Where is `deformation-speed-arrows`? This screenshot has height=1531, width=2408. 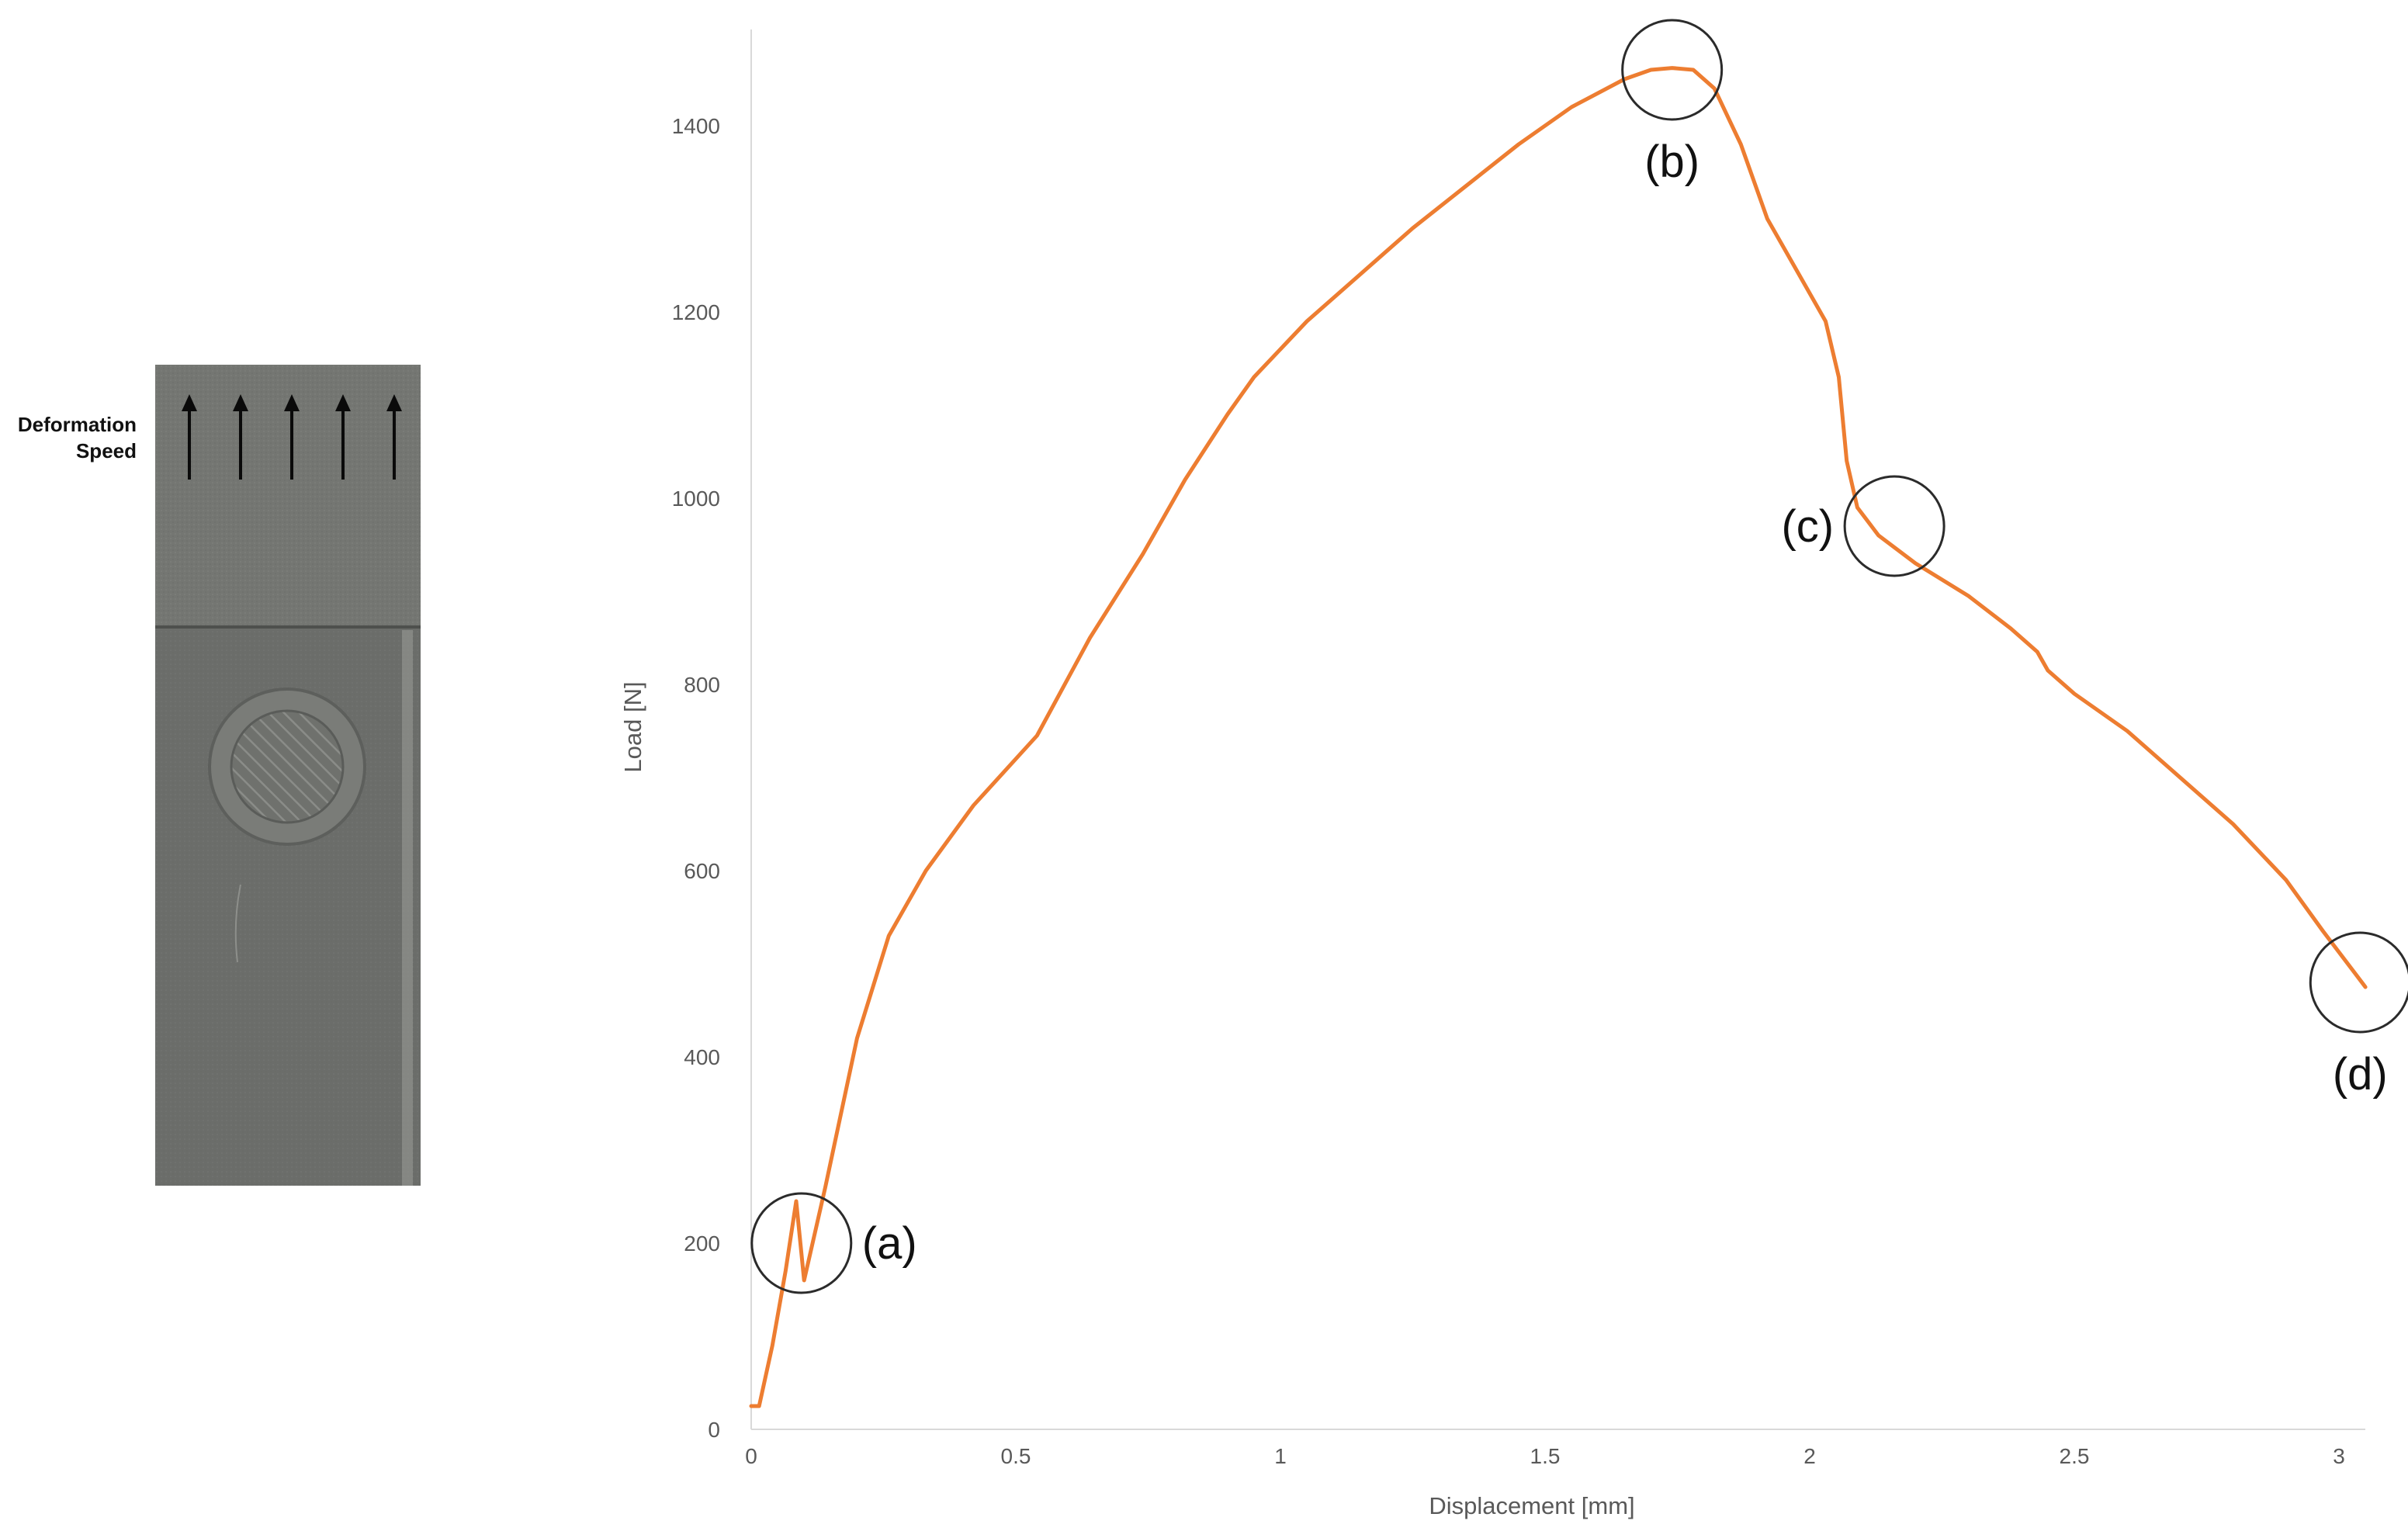
deformation-speed-arrows is located at coordinates (292, 437).